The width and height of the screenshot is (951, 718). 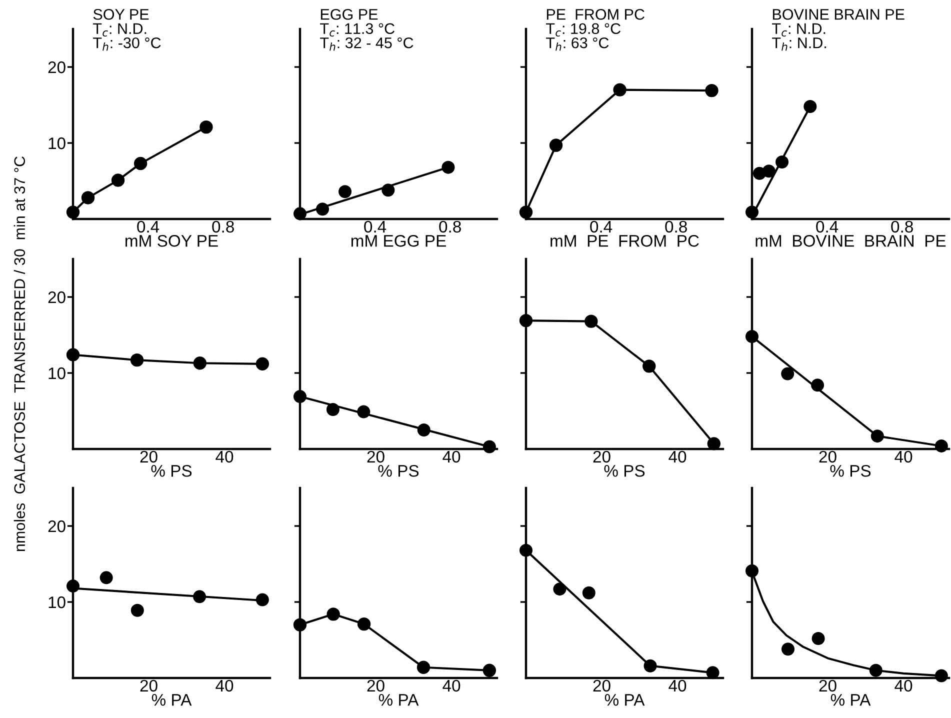 I want to click on annotation: T$_{h}$: -30 °C, so click(x=127, y=44).